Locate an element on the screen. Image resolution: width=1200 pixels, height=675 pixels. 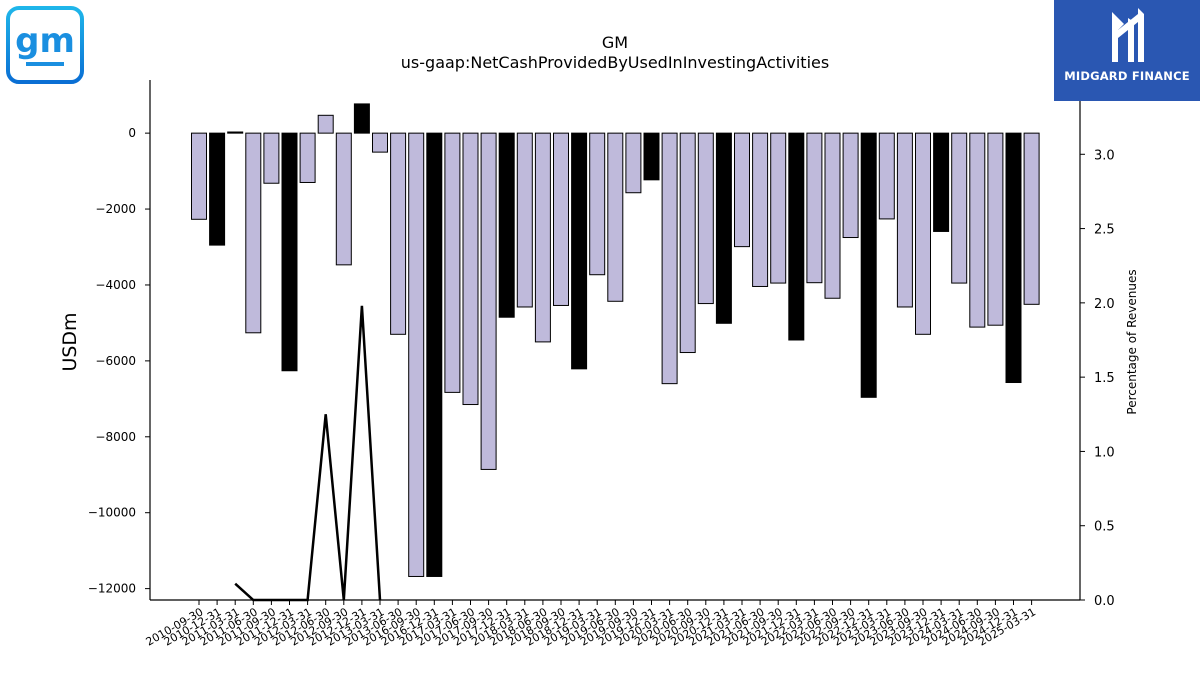
percentage-line is located at coordinates (308, 453).